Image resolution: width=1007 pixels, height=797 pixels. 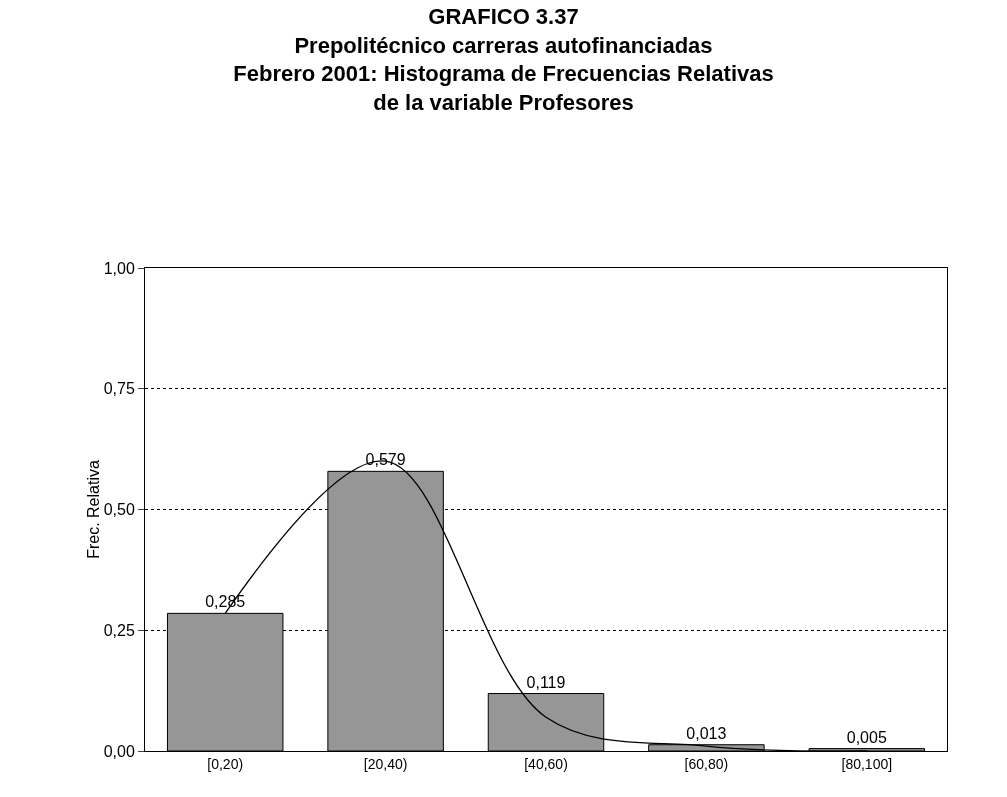 I want to click on y-axis-title: Frec. Relativa, so click(x=93, y=509).